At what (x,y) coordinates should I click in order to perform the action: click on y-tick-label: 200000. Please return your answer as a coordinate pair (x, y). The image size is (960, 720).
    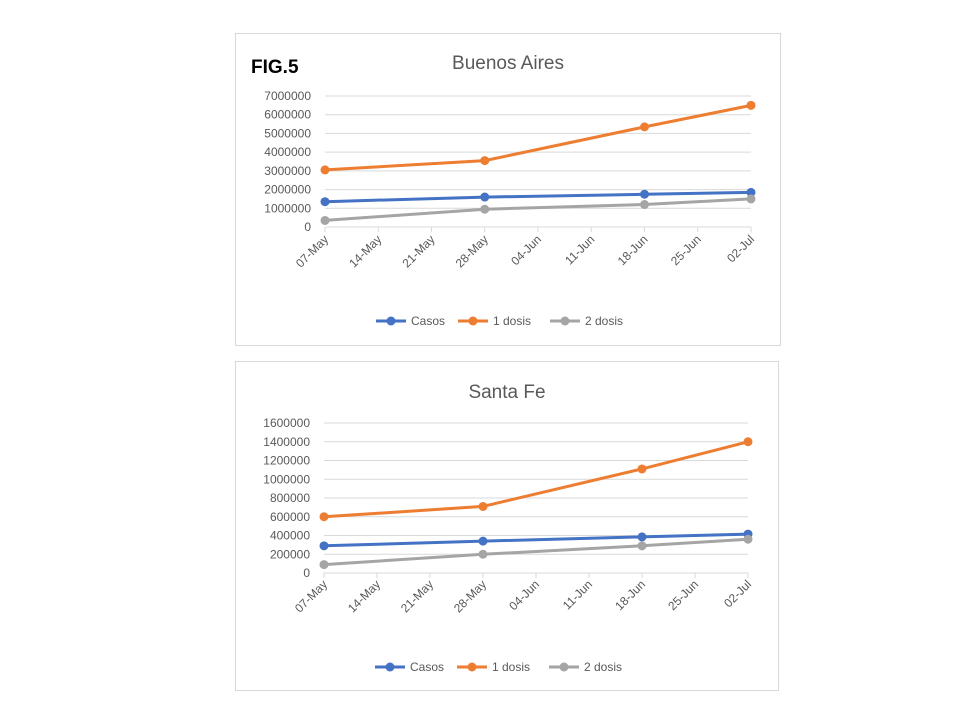
    Looking at the image, I should click on (290, 554).